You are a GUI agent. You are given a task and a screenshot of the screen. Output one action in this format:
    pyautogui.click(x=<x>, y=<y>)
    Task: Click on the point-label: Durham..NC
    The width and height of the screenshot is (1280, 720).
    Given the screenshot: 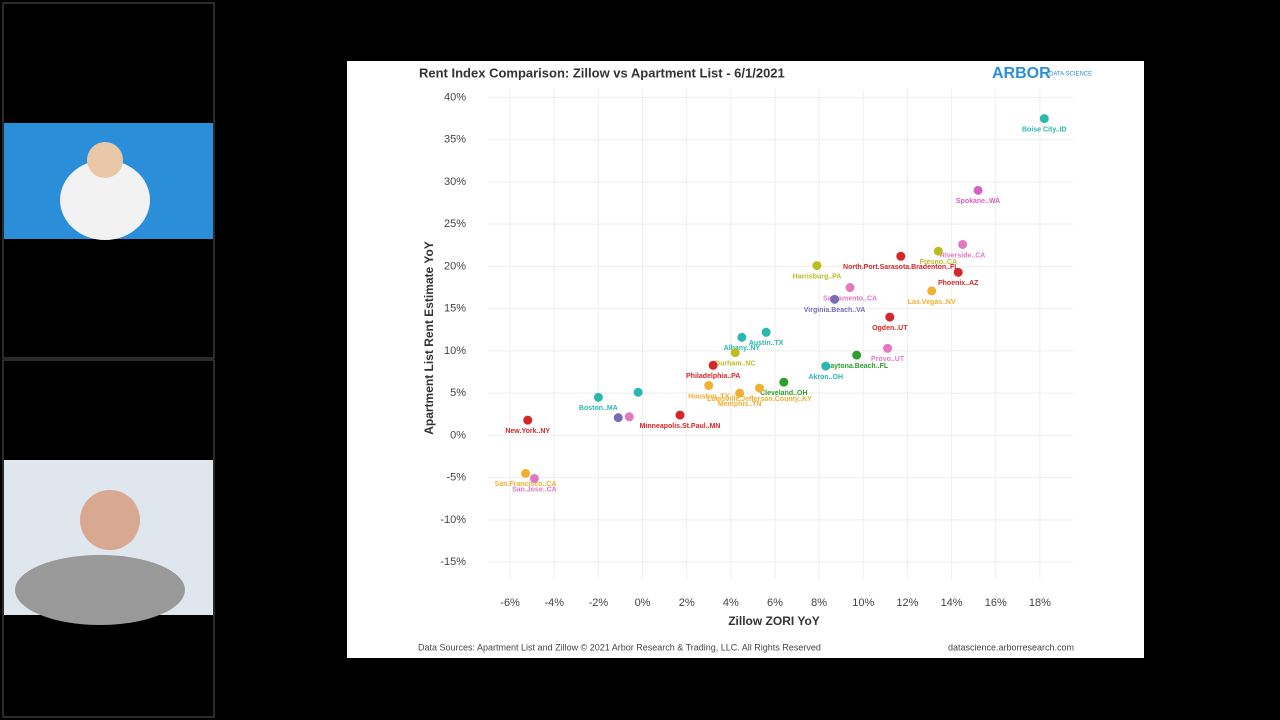 What is the action you would take?
    pyautogui.click(x=735, y=363)
    